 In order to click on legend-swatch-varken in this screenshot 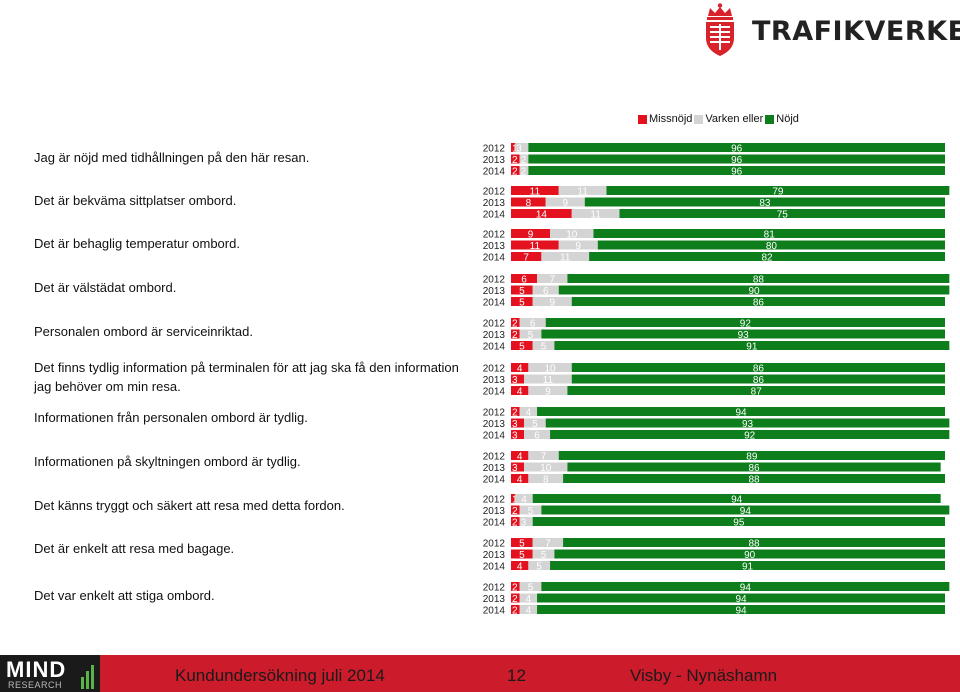, I will do `click(699, 119)`.